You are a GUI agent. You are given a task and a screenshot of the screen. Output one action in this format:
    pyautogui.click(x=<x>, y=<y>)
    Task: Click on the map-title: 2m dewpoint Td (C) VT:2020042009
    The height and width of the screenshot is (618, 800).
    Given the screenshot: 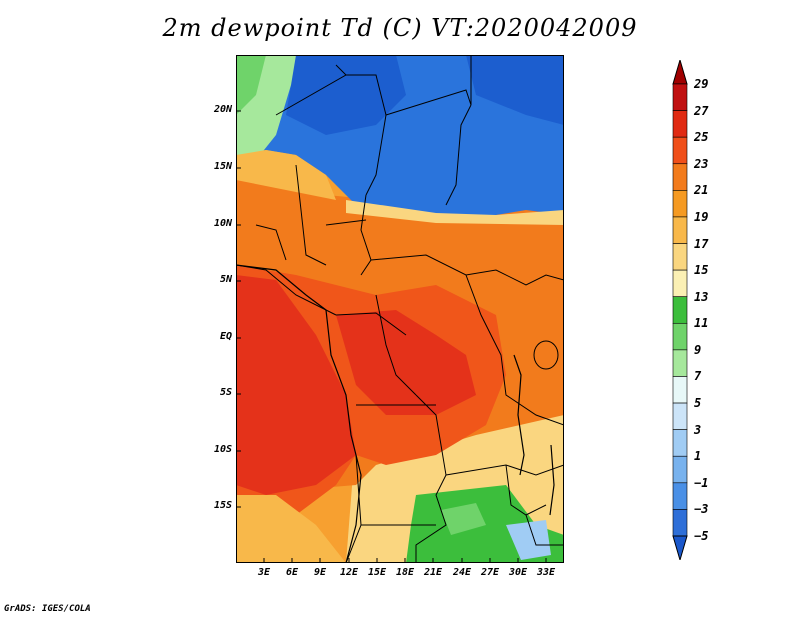 What is the action you would take?
    pyautogui.click(x=400, y=28)
    